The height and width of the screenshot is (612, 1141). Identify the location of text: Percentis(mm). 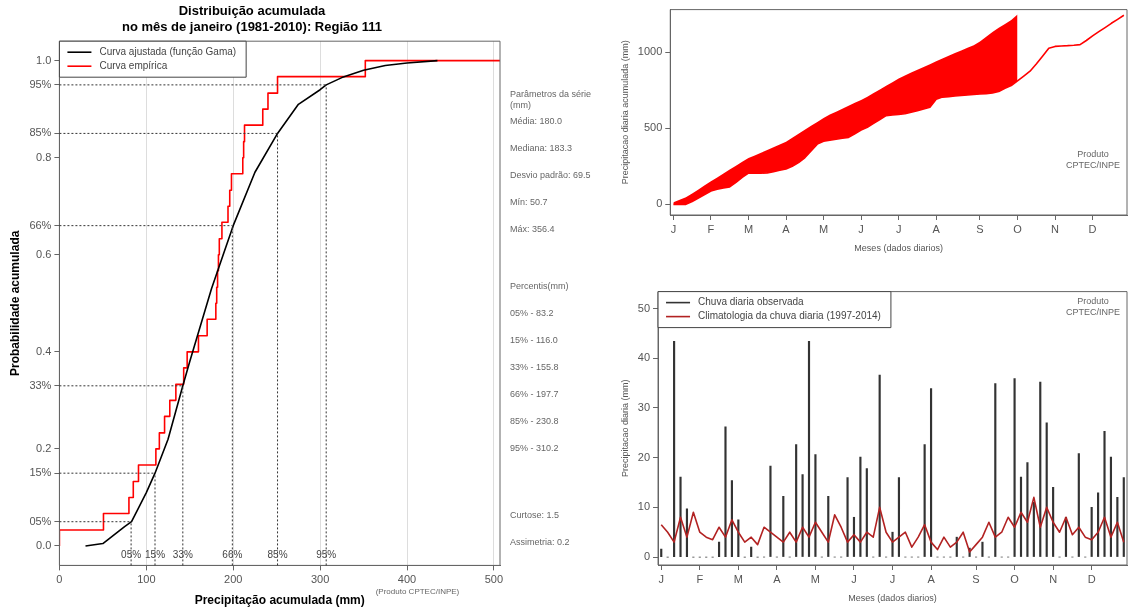
(539, 286).